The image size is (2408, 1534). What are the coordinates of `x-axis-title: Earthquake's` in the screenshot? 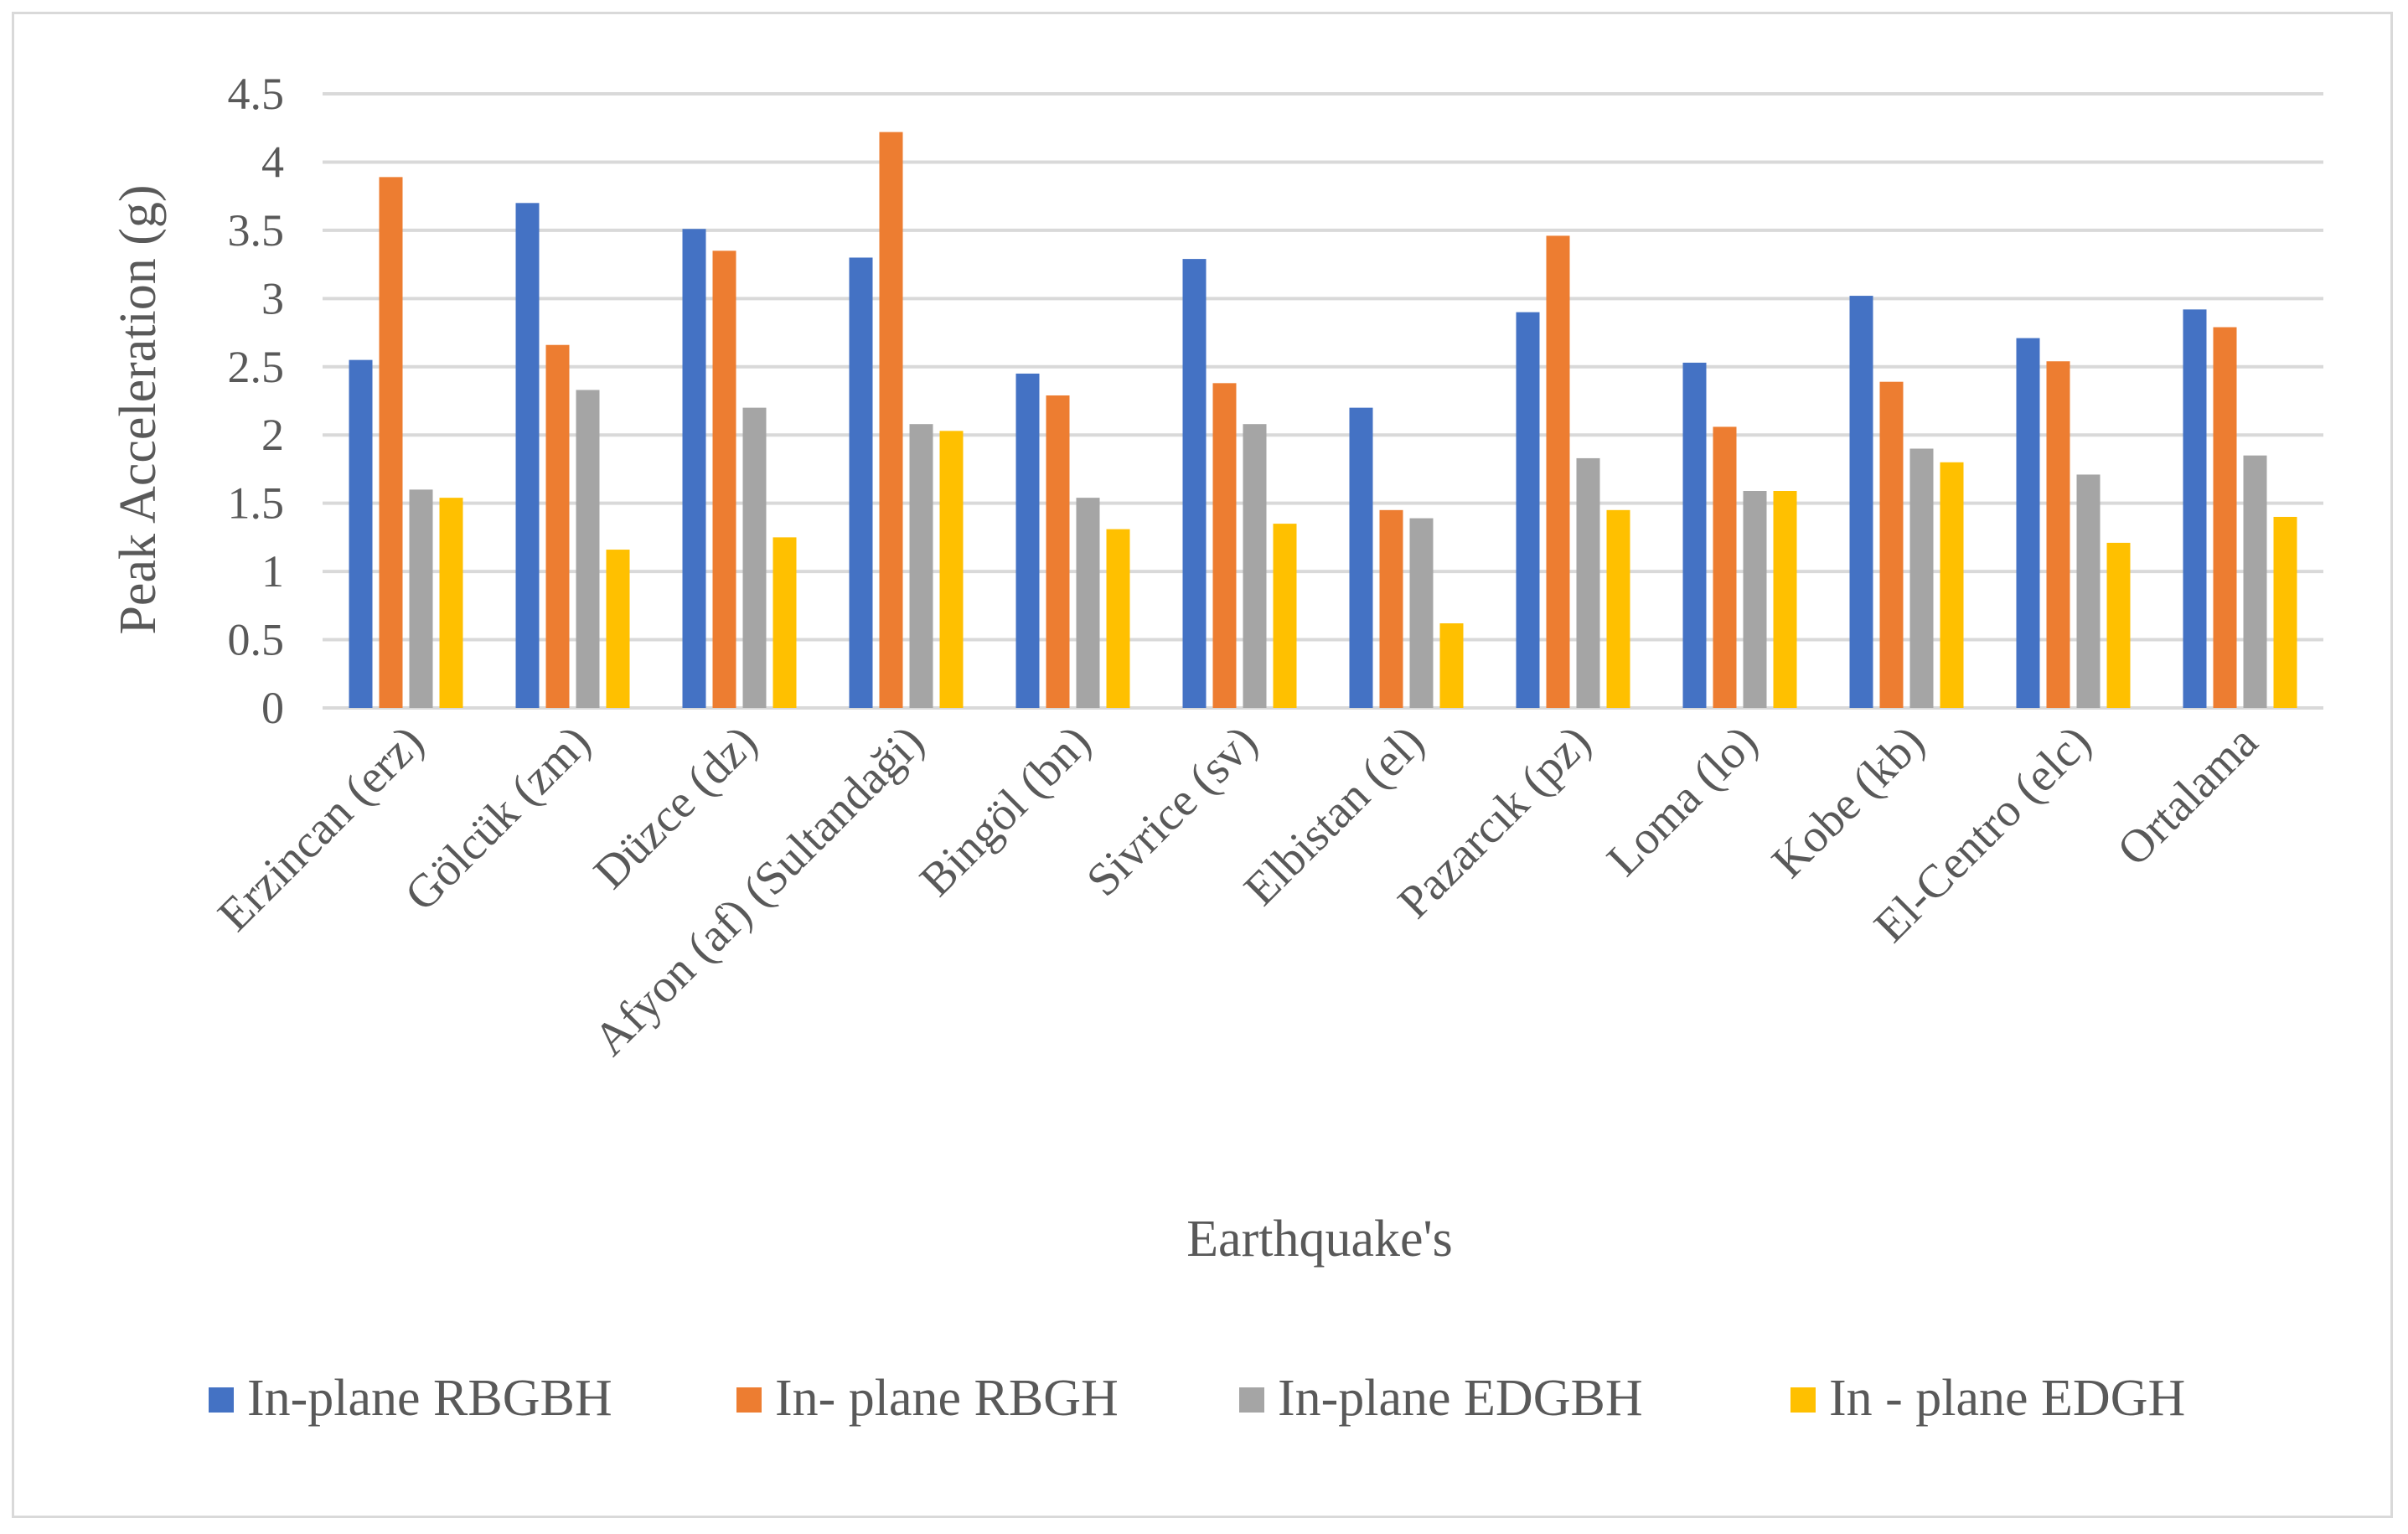 It's located at (1319, 1240).